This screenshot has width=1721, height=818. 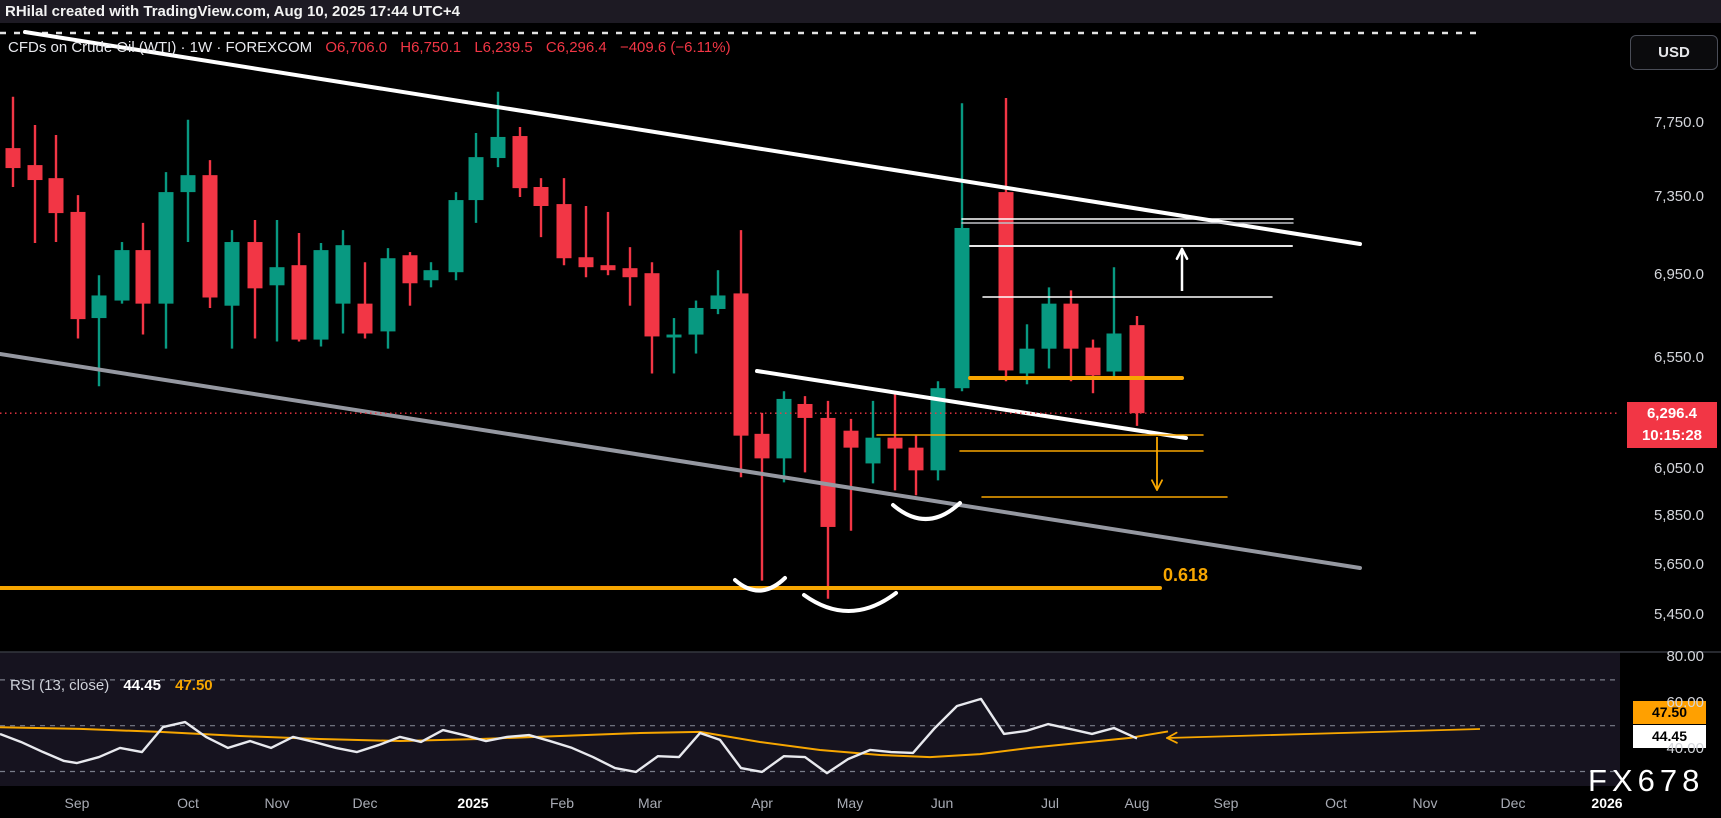 What do you see at coordinates (1323, 733) in the screenshot?
I see `rsi-left-arrow` at bounding box center [1323, 733].